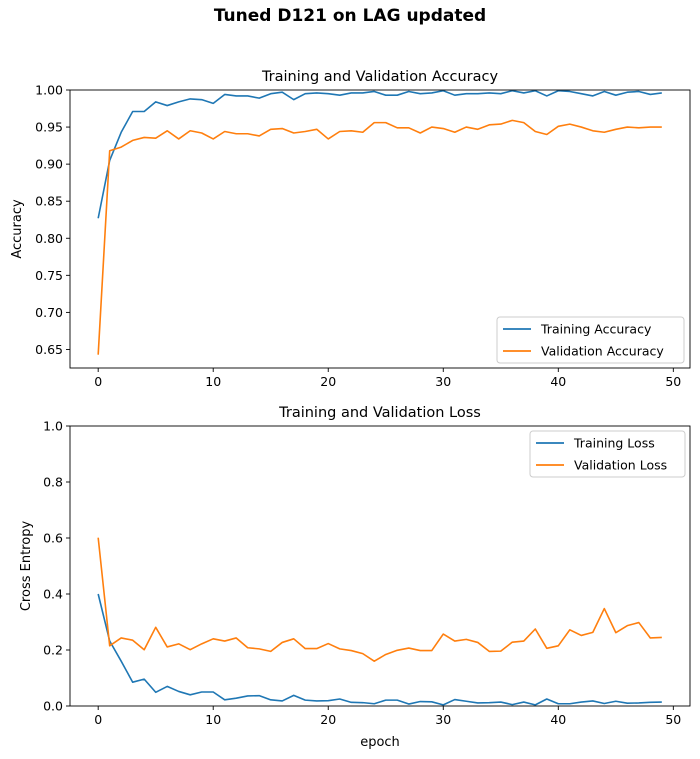 This screenshot has width=700, height=759. What do you see at coordinates (328, 719) in the screenshot?
I see `chart2-x-tick-label: 20` at bounding box center [328, 719].